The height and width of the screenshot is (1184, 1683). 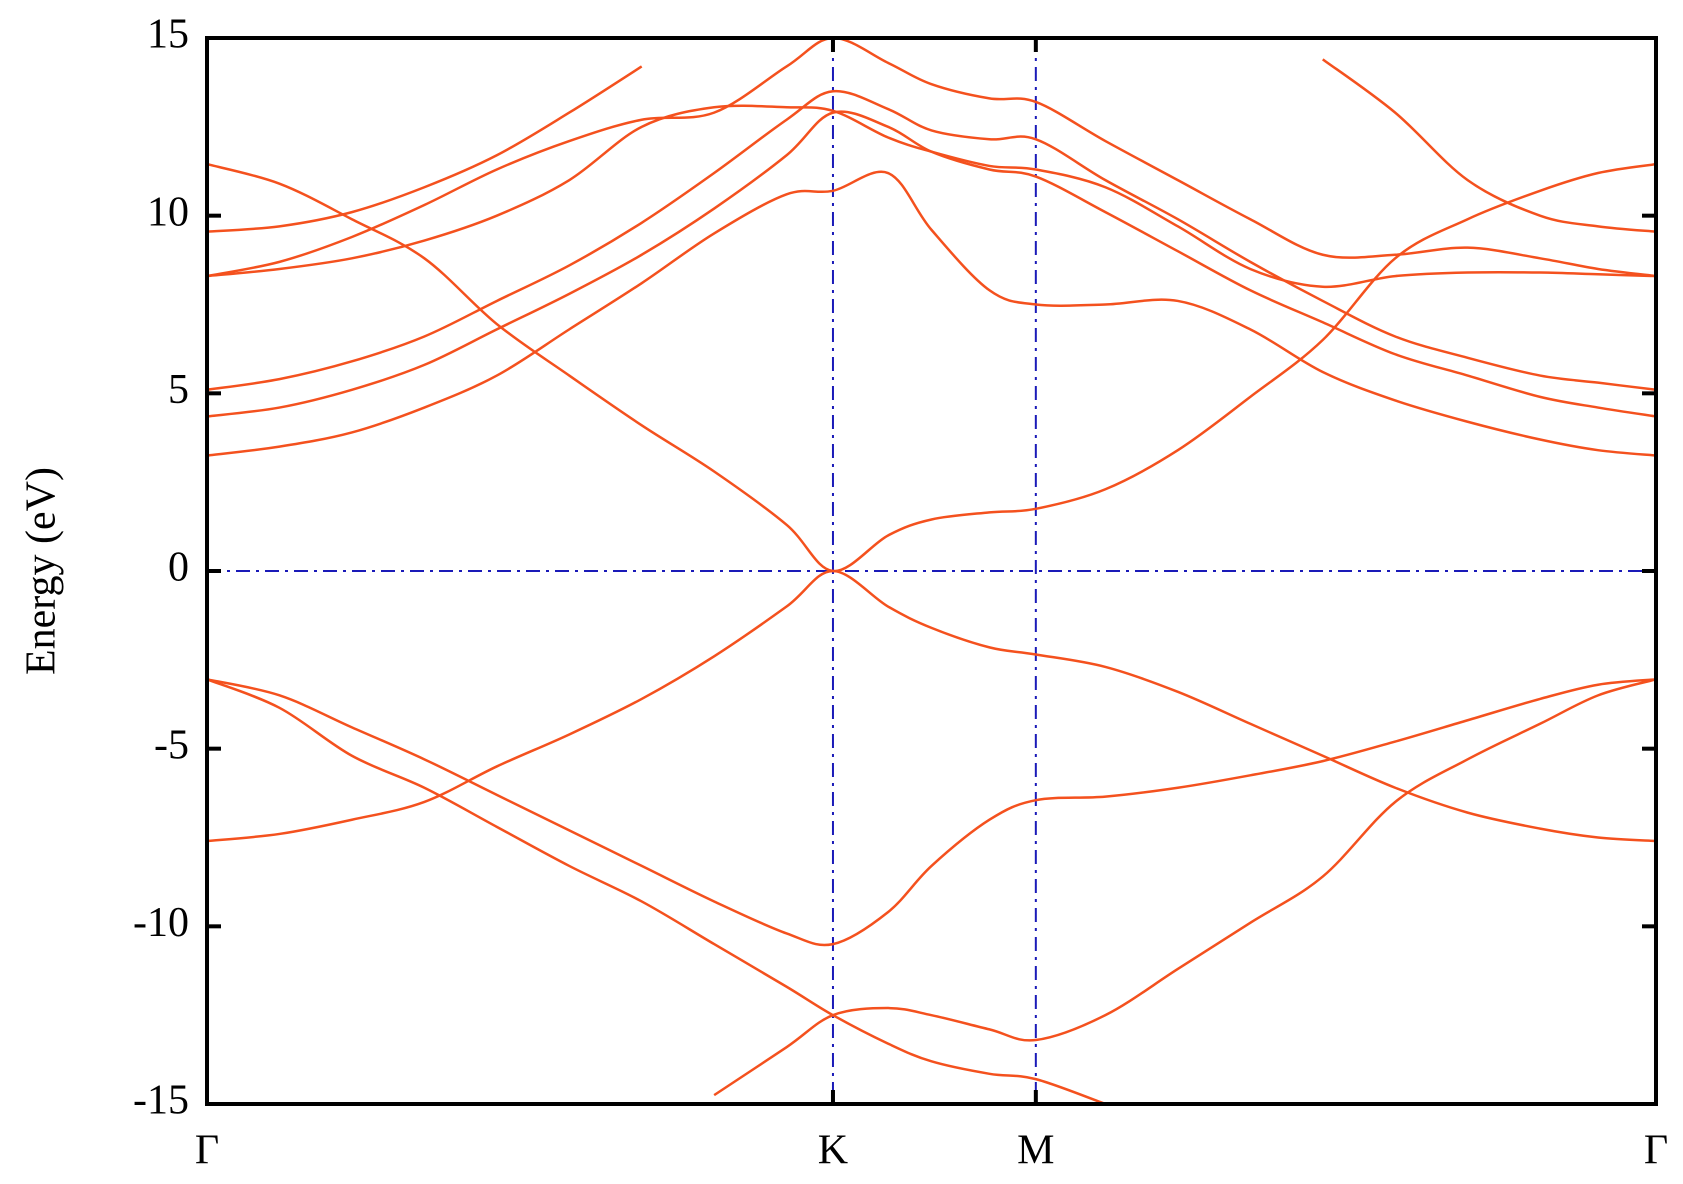 What do you see at coordinates (178, 568) in the screenshot?
I see `y-tick-label: 0` at bounding box center [178, 568].